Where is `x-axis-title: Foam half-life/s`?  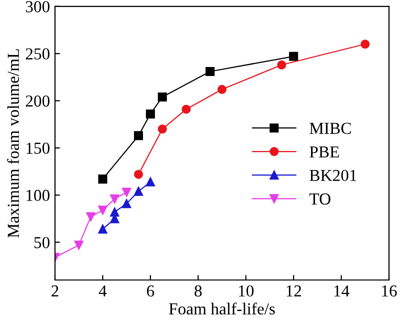
x-axis-title: Foam half-life/s is located at coordinates (222, 308).